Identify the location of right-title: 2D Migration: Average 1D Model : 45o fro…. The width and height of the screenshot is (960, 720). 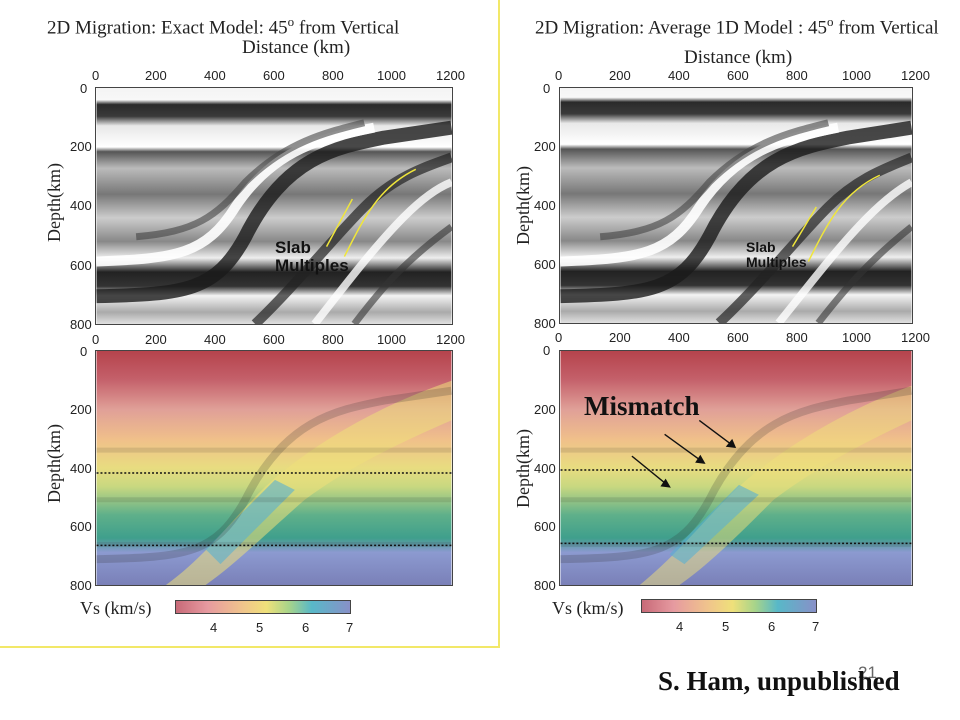
(737, 26).